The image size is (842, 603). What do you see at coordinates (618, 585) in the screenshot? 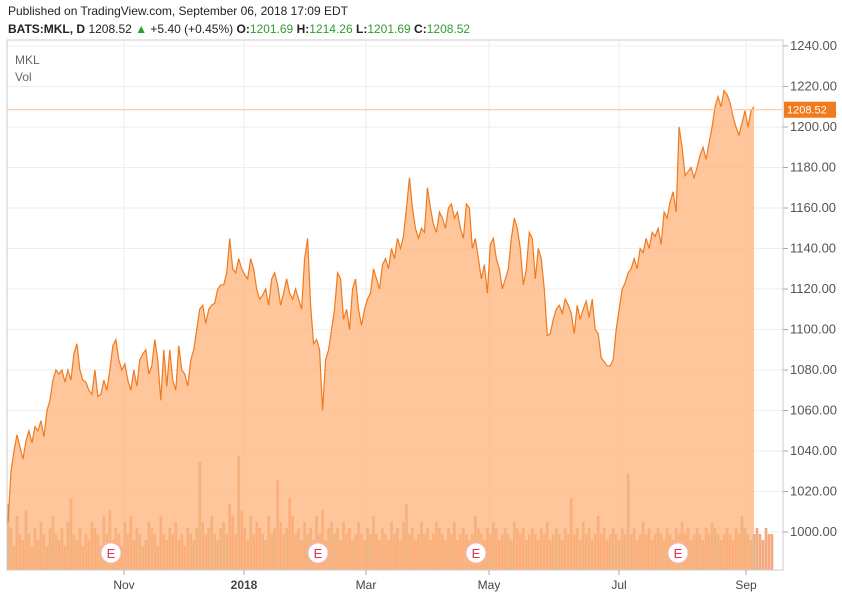
I see `x-tick-label: Jul` at bounding box center [618, 585].